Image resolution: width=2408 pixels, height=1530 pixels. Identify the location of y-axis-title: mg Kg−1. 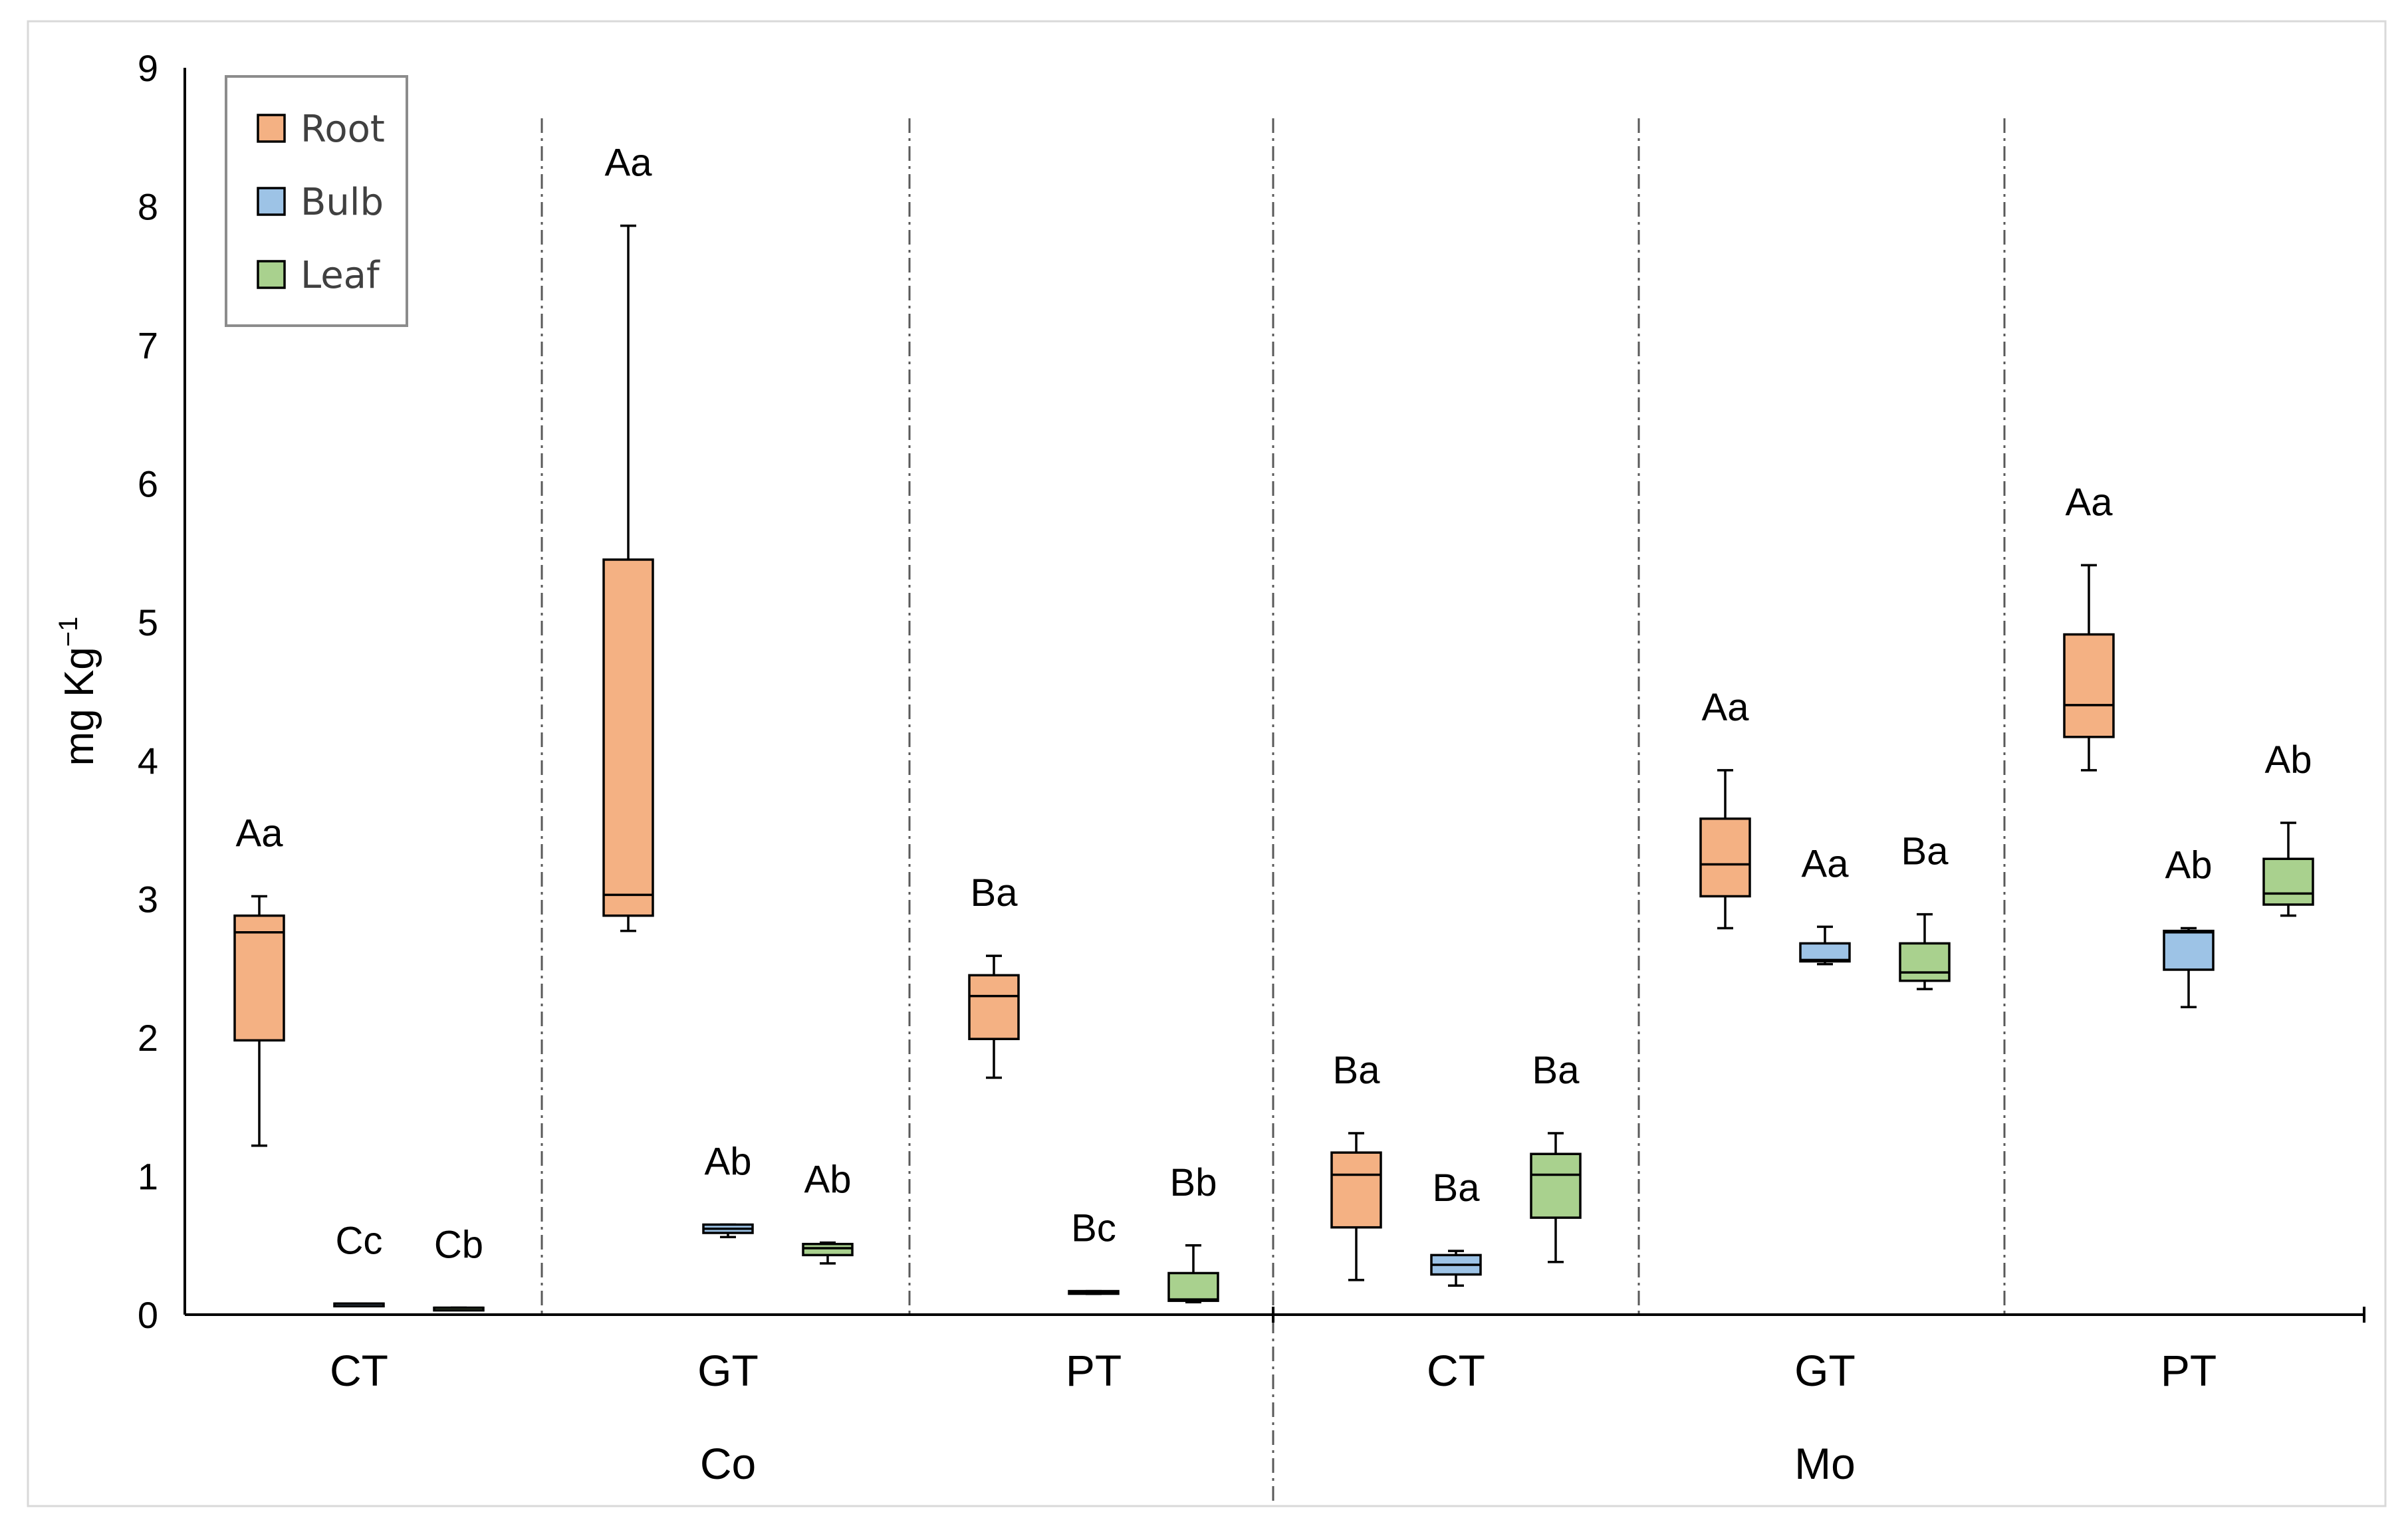
(78, 691).